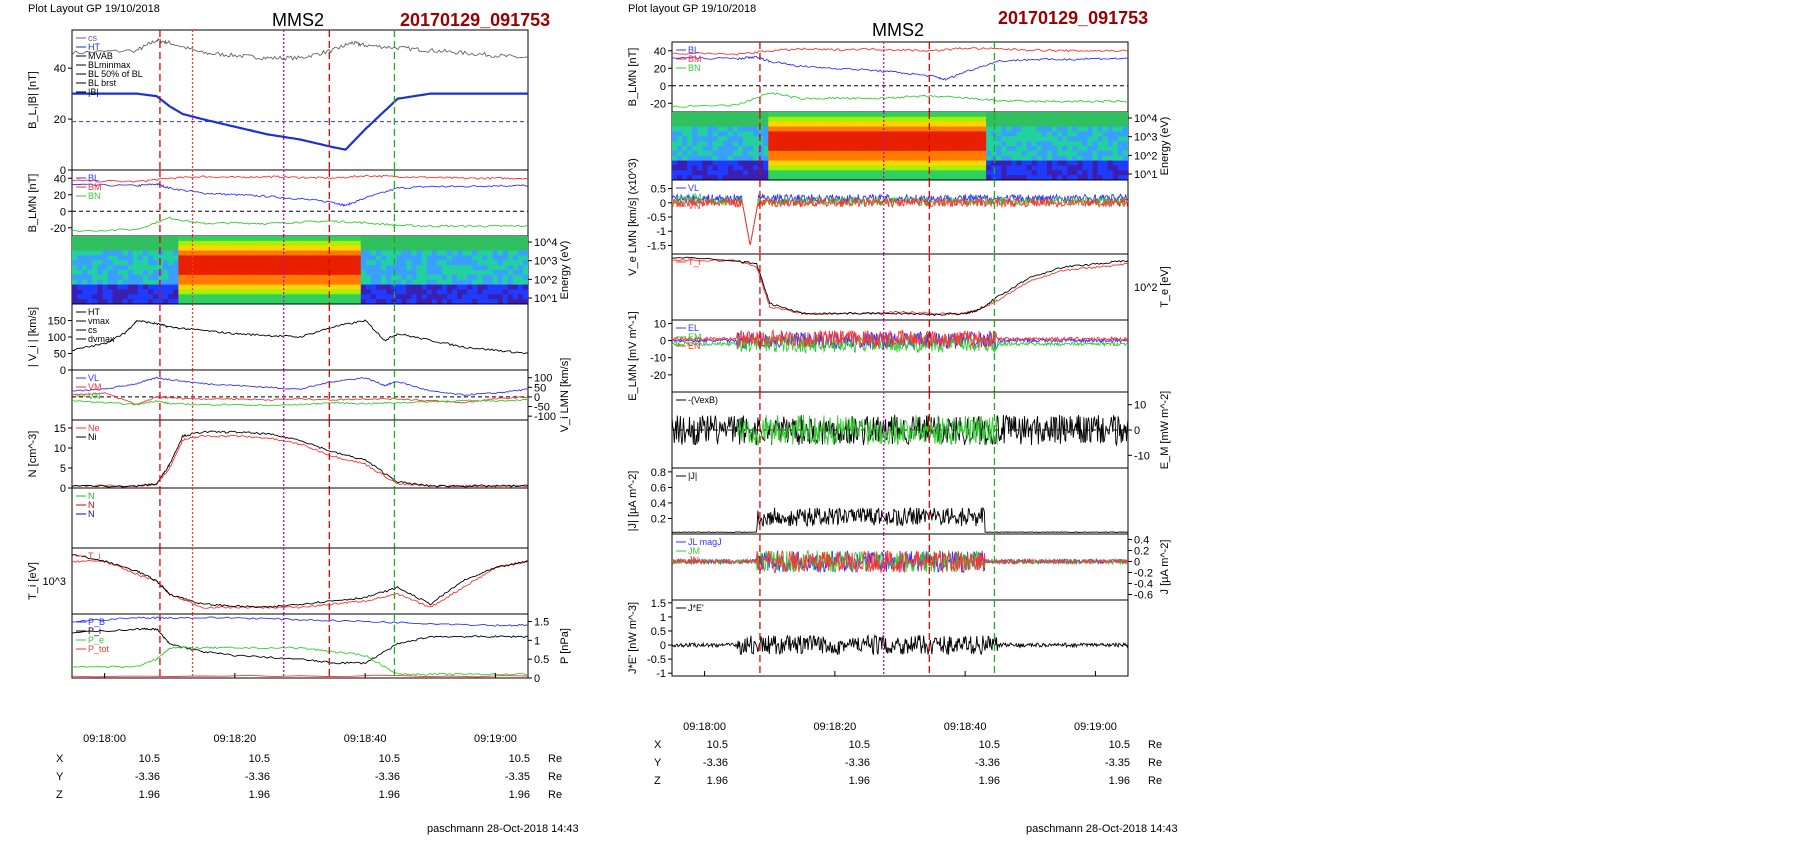  I want to click on y-tick-label: -0.5, so click(656, 660).